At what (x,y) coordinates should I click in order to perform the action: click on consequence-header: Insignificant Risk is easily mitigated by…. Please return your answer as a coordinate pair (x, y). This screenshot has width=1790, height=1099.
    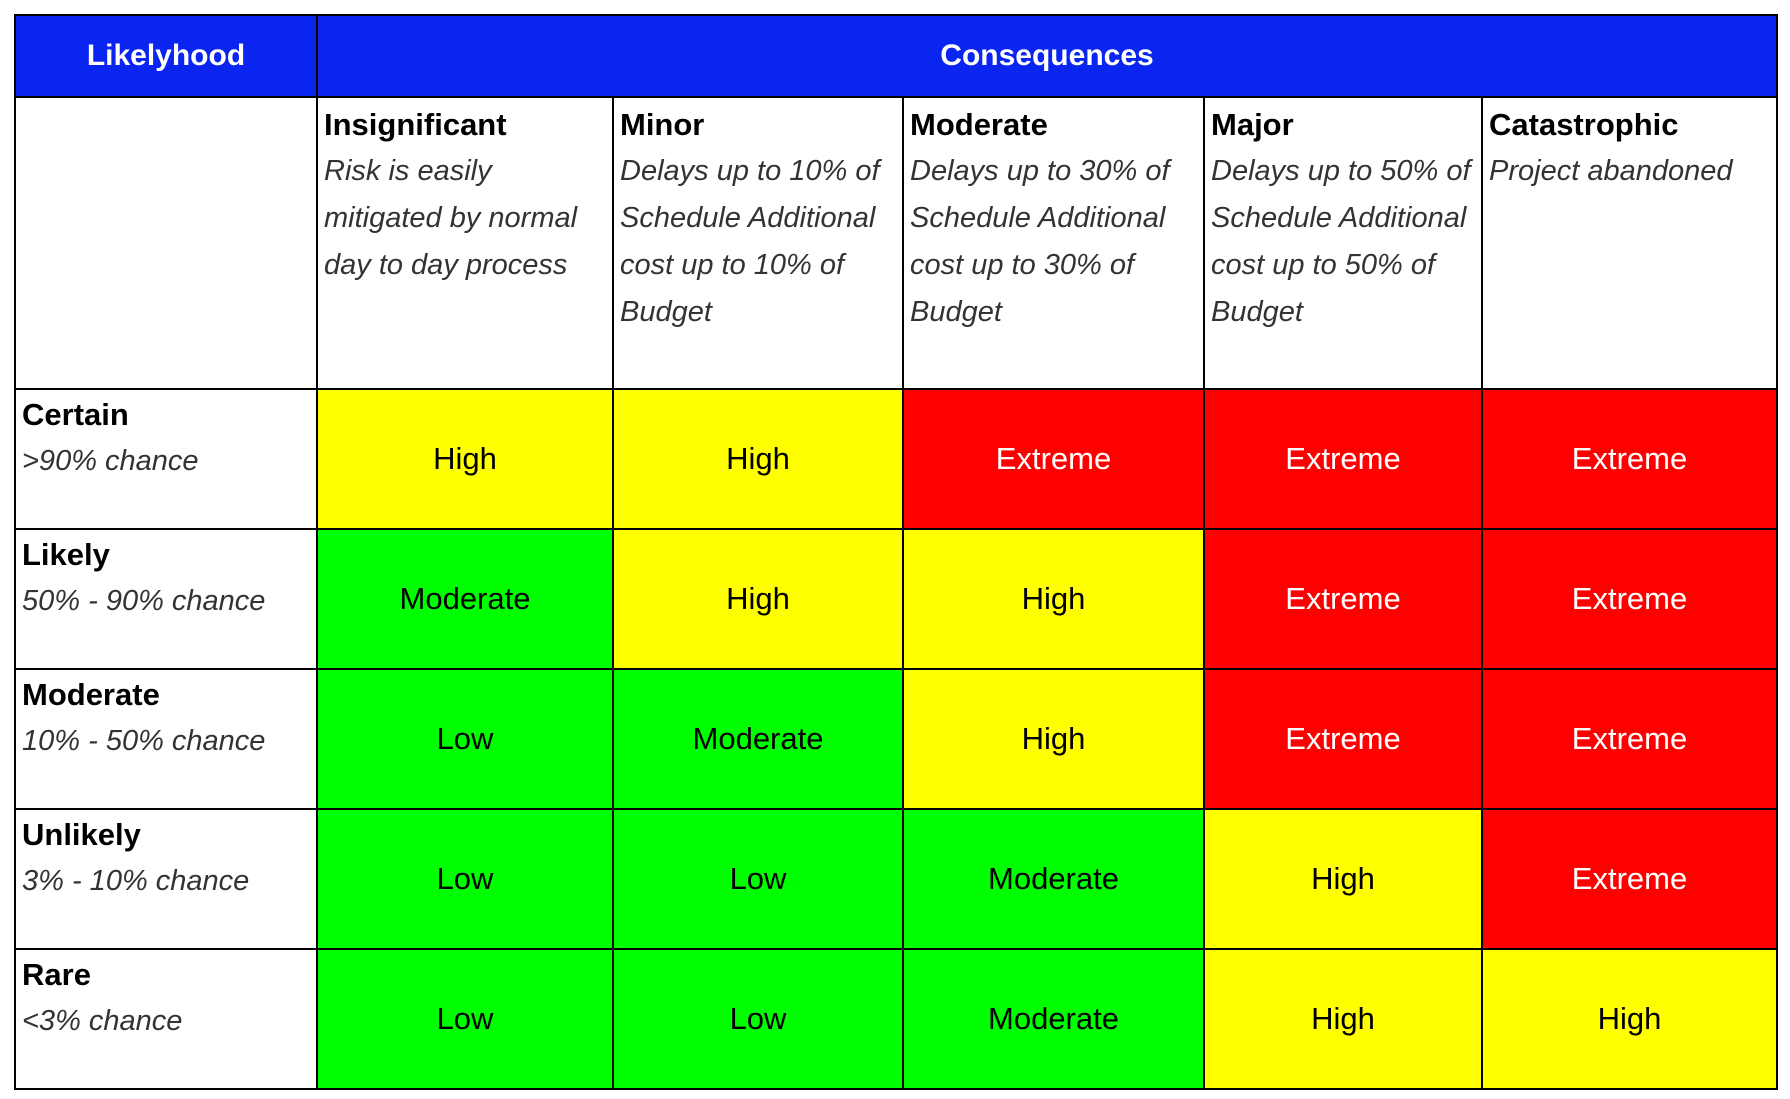
    Looking at the image, I should click on (465, 243).